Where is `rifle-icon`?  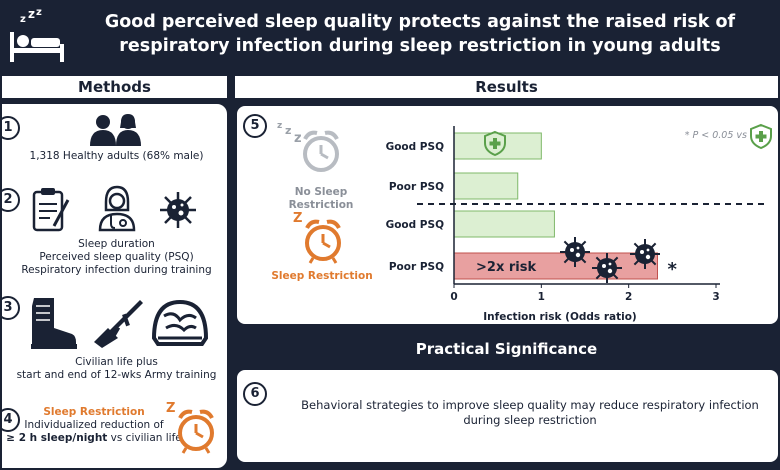 rifle-icon is located at coordinates (118, 324).